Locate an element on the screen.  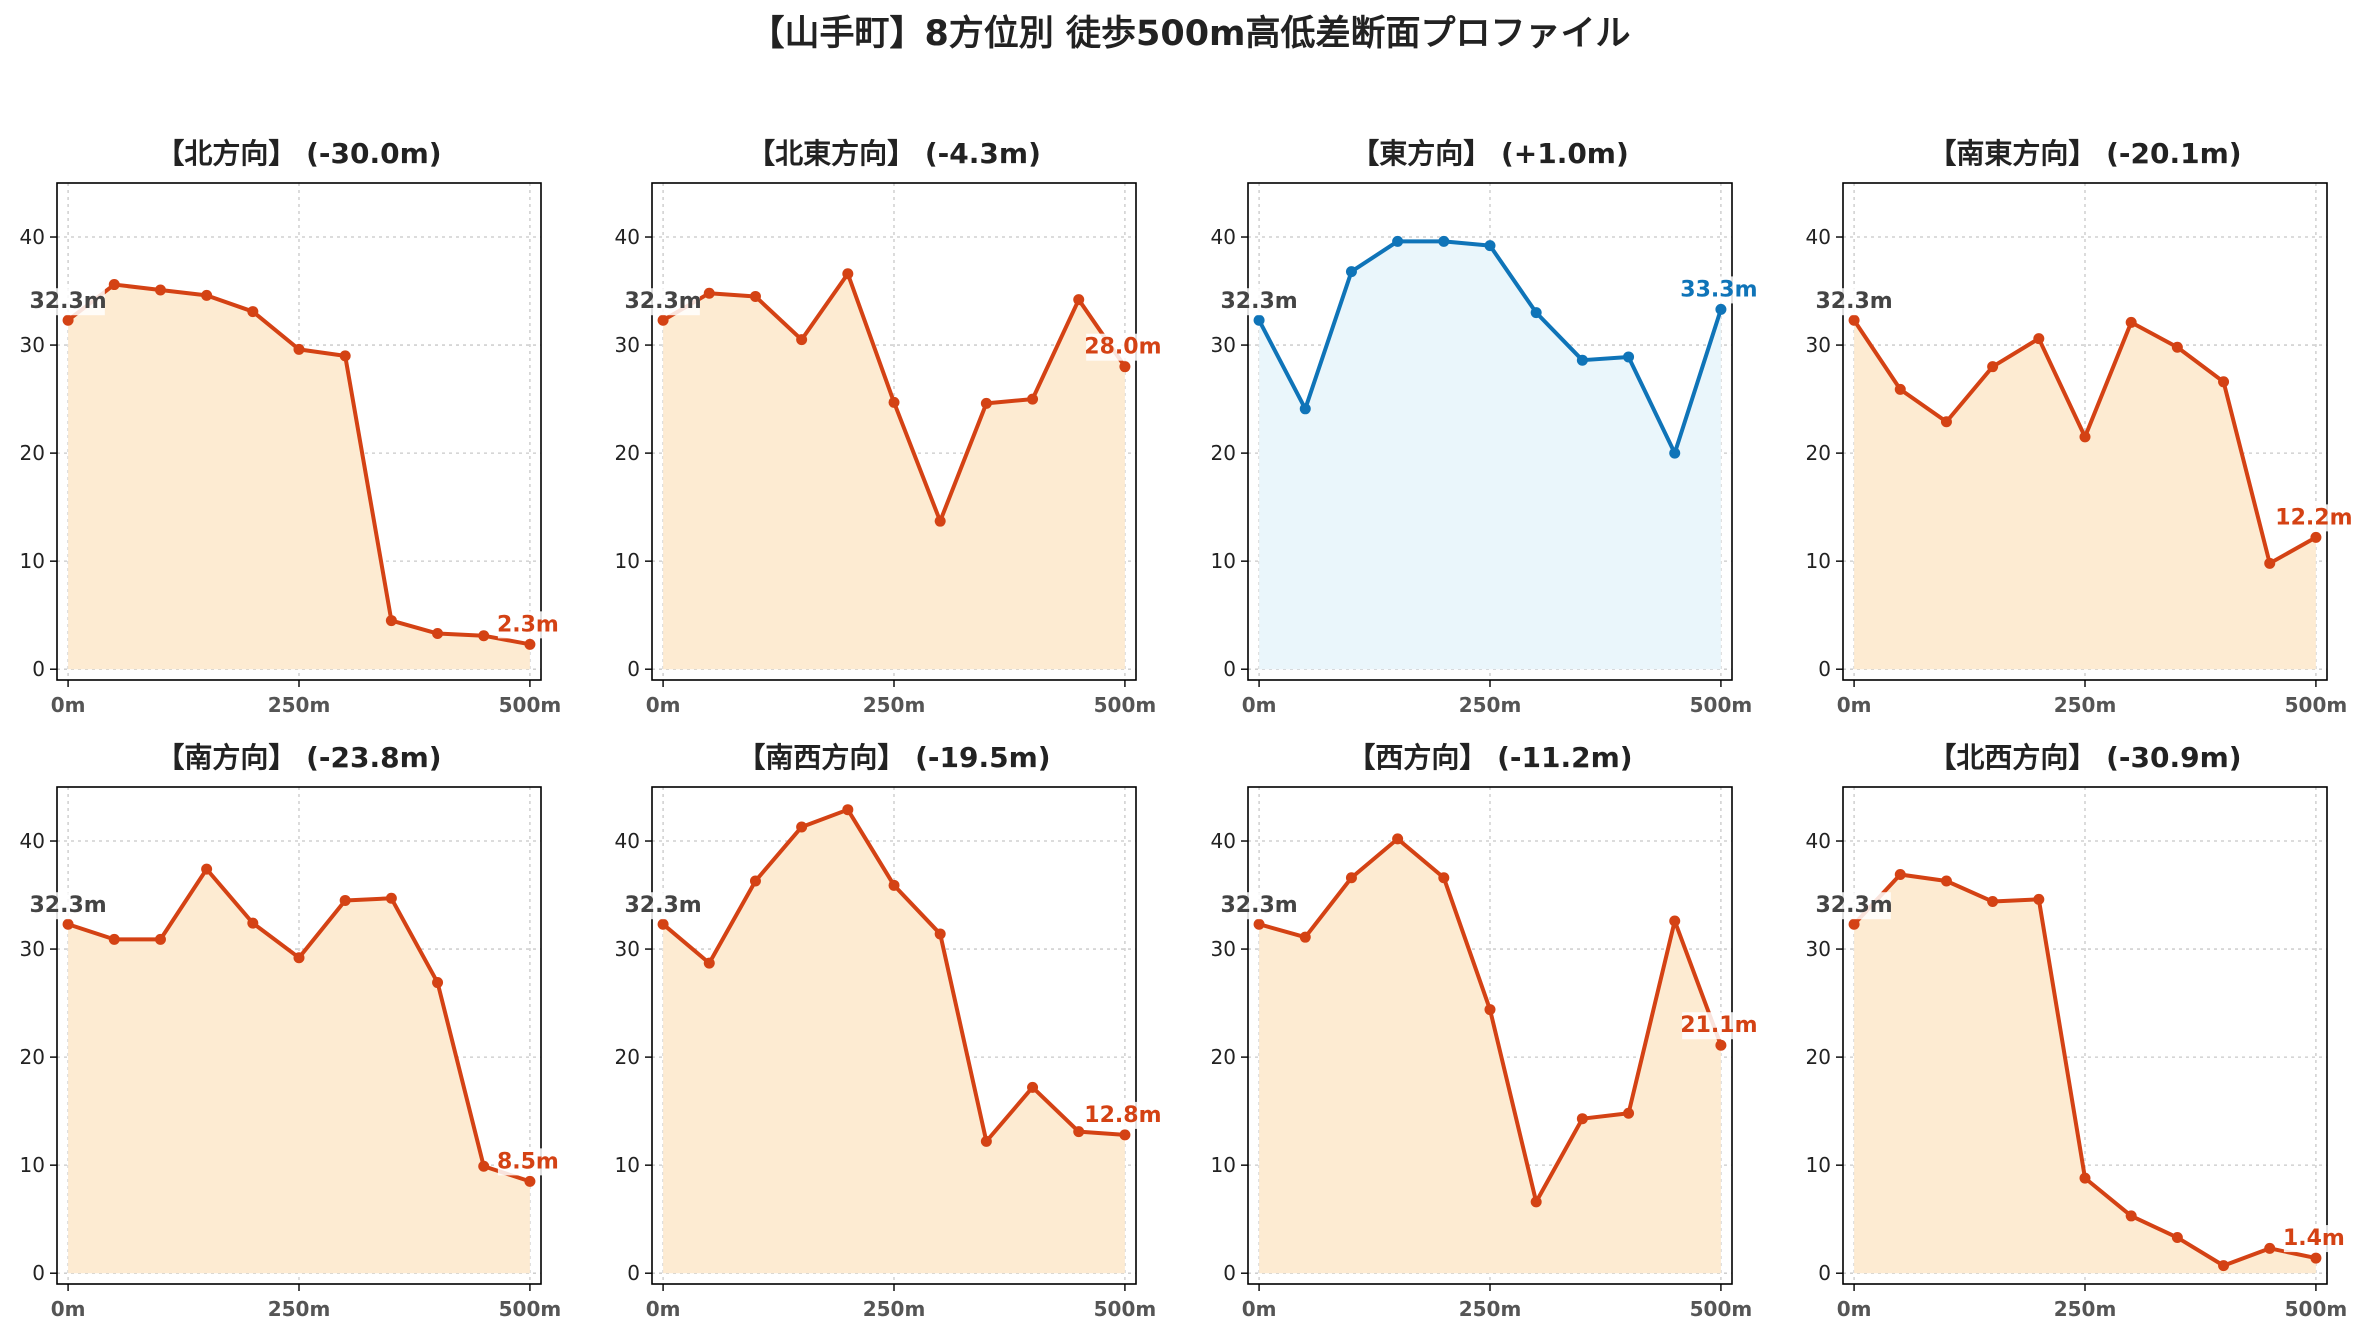
end-elevation-label: 21.1m is located at coordinates (1718, 1025).